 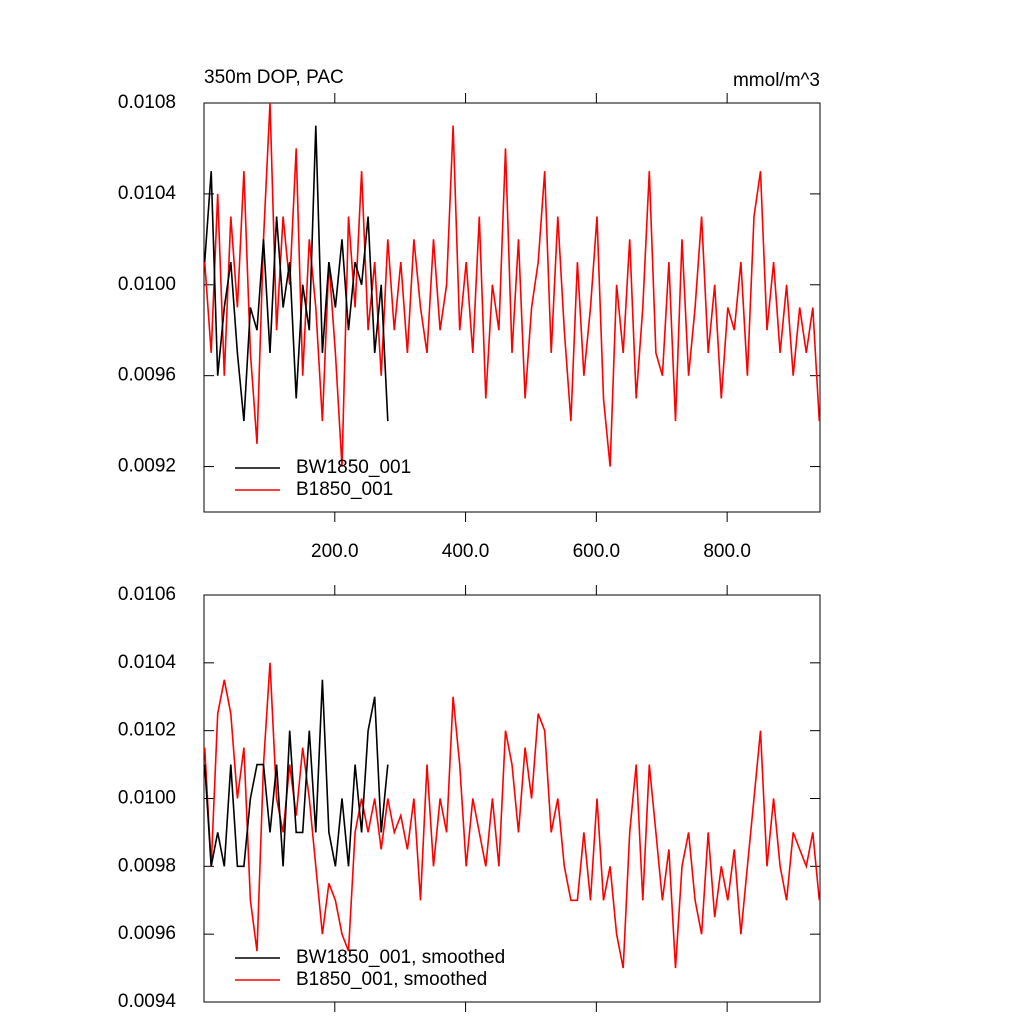 I want to click on y-tick-label: 0.0102, so click(x=147, y=730).